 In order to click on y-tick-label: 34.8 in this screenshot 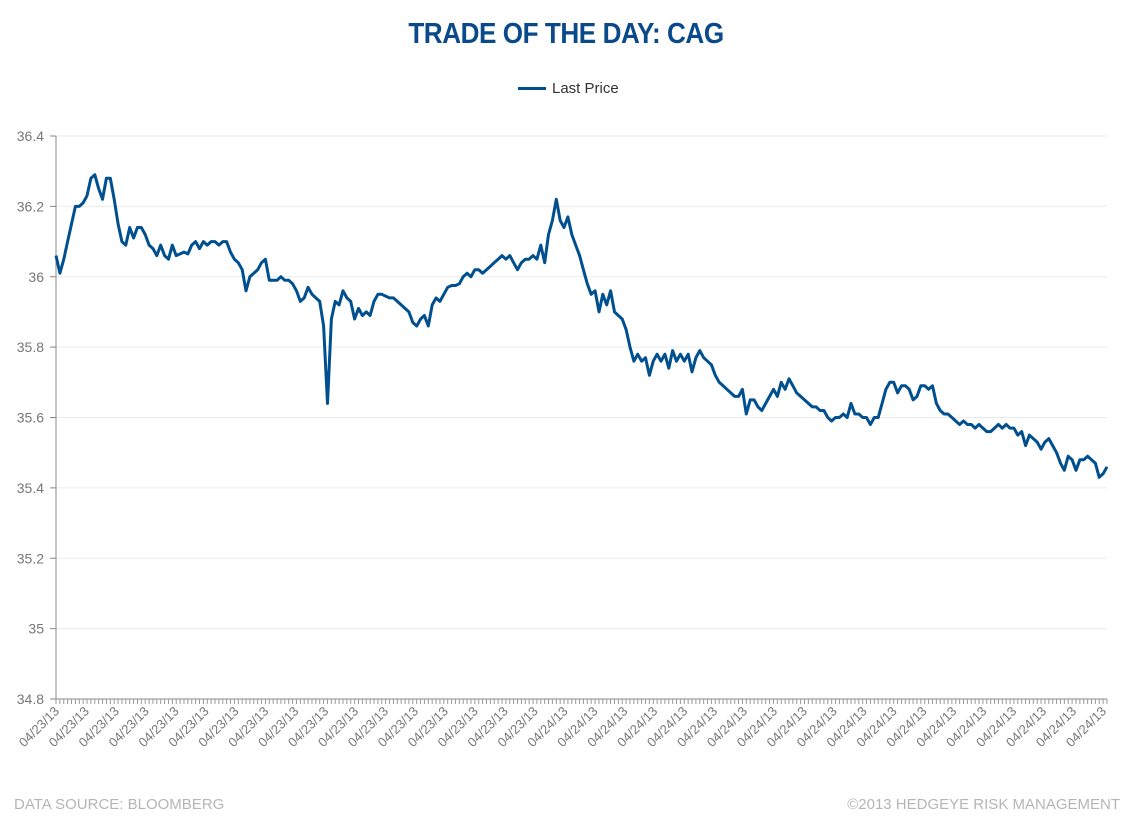, I will do `click(30, 699)`.